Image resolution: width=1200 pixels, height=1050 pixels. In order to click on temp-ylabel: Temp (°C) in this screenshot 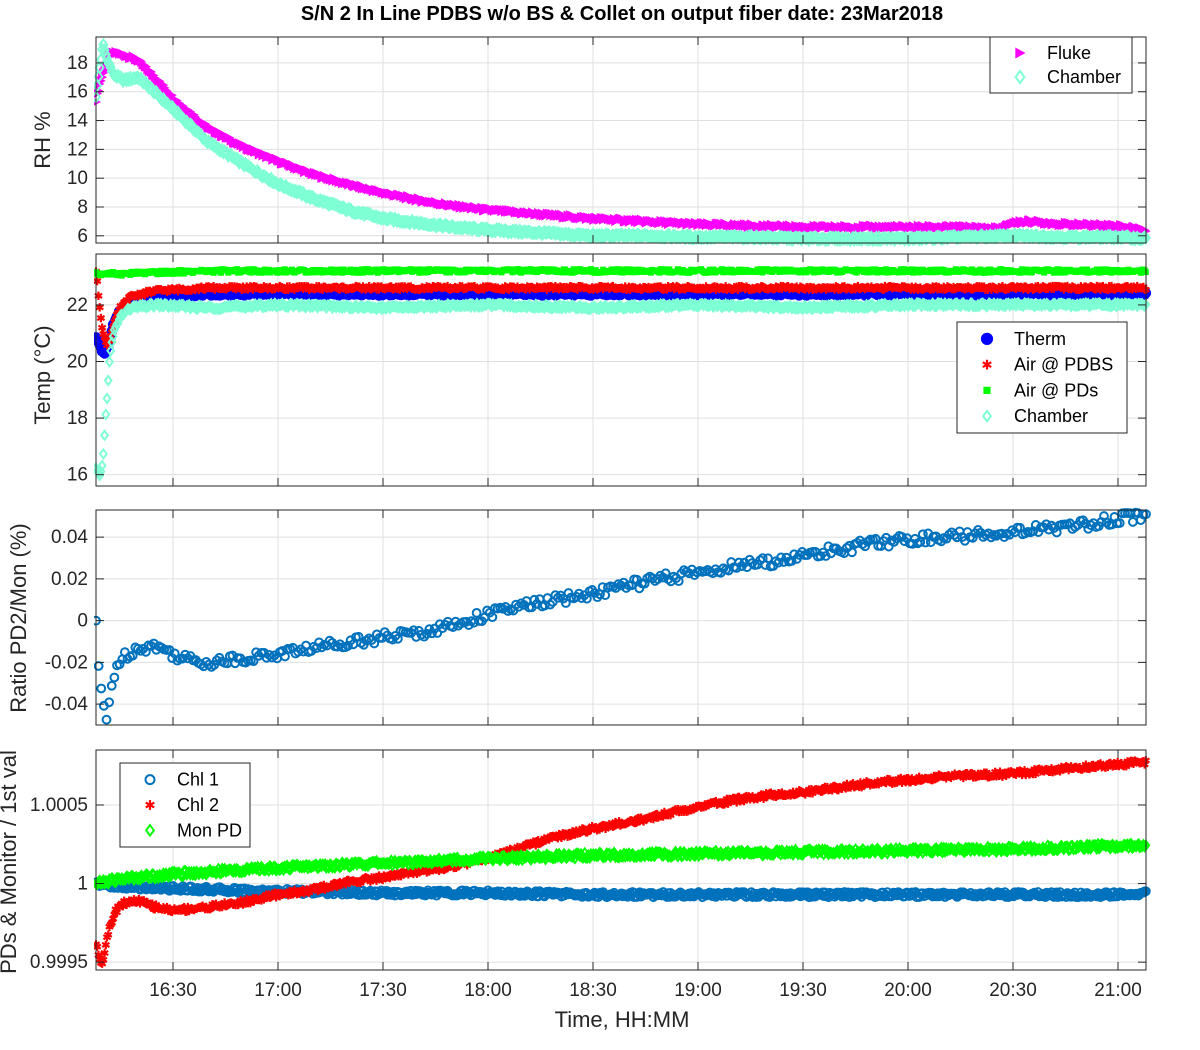, I will do `click(42, 374)`.